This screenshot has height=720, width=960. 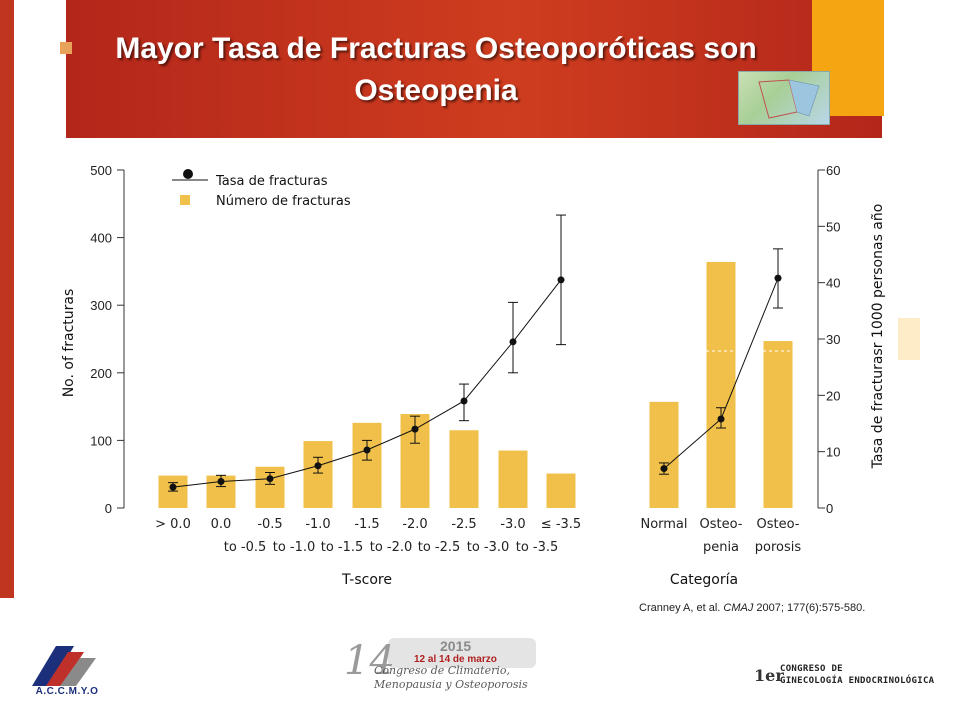 What do you see at coordinates (512, 524) in the screenshot?
I see `category-label-line1: -3.0` at bounding box center [512, 524].